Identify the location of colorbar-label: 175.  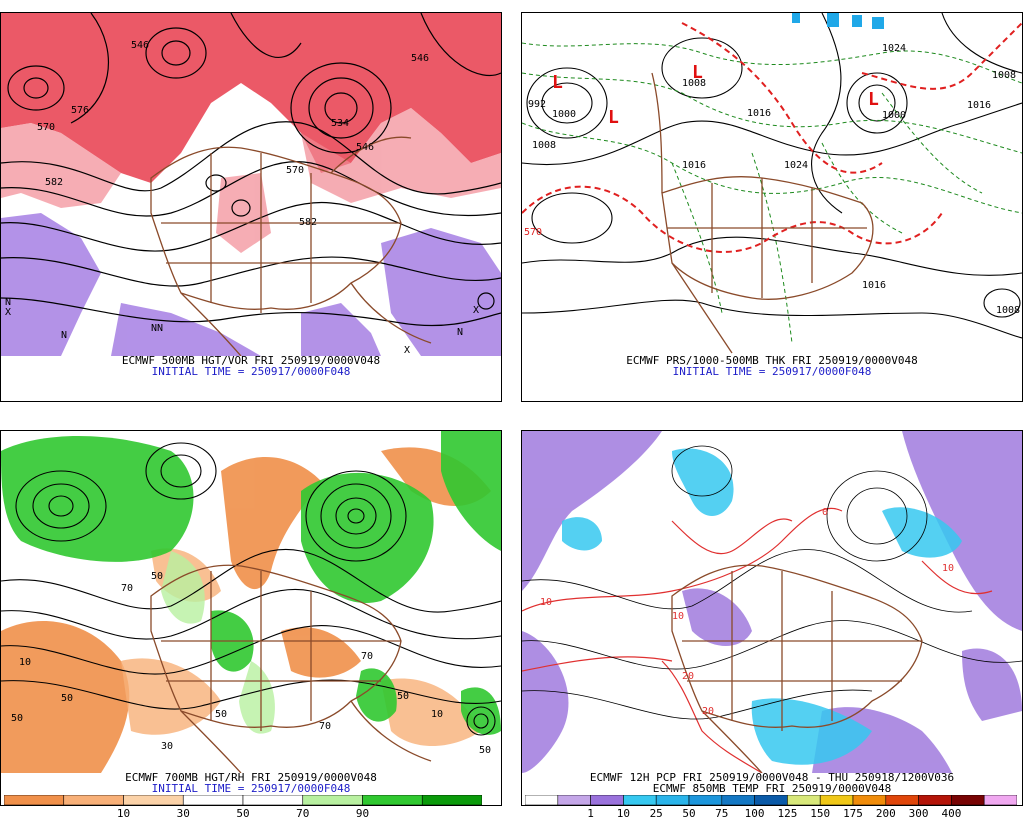
(853, 813).